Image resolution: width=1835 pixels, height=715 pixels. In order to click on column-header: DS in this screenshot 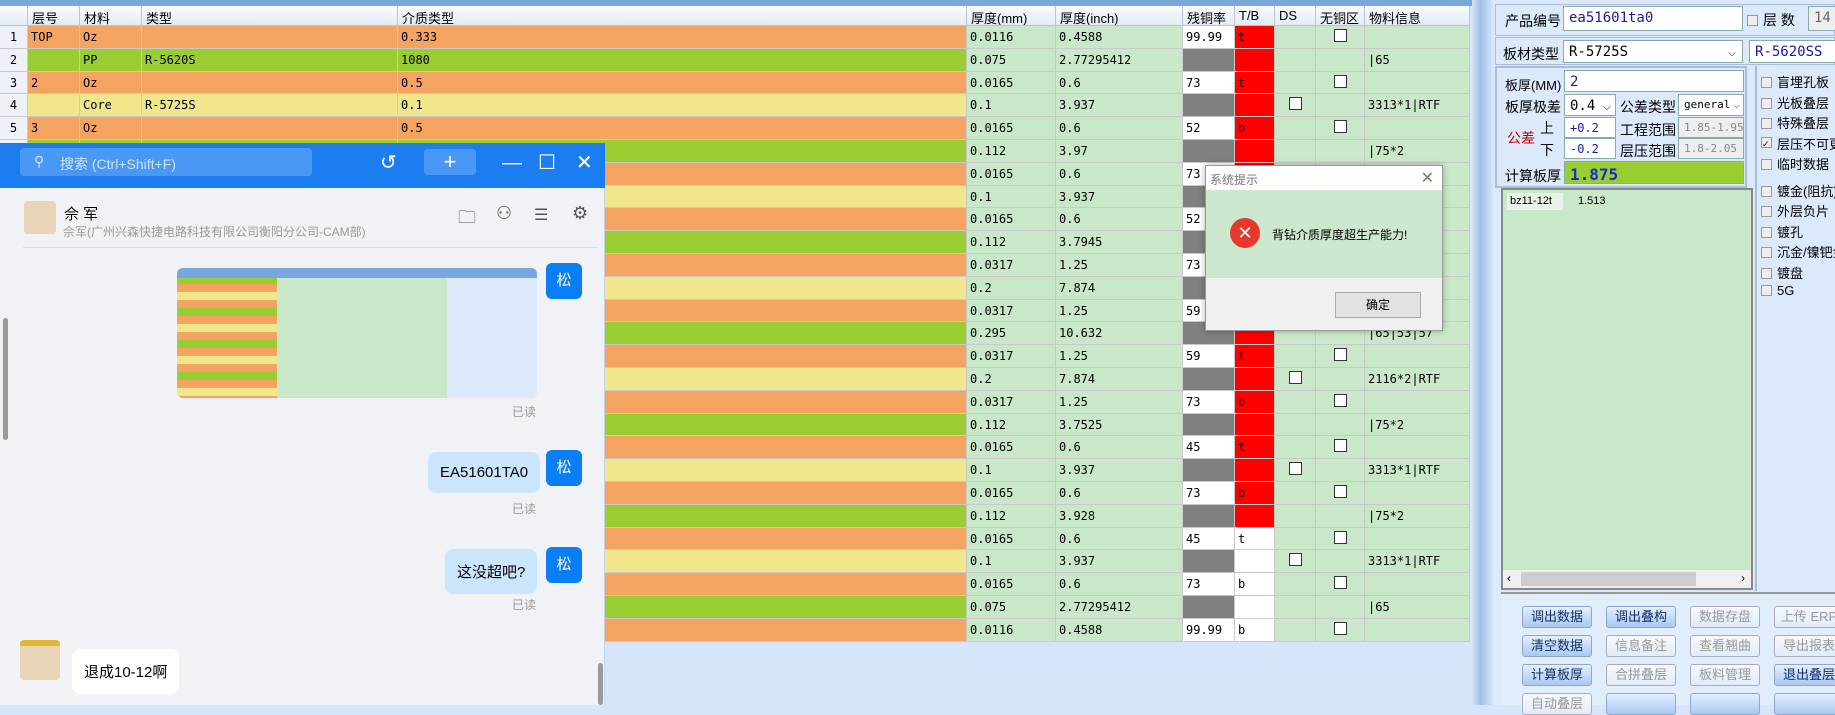, I will do `click(1295, 16)`.